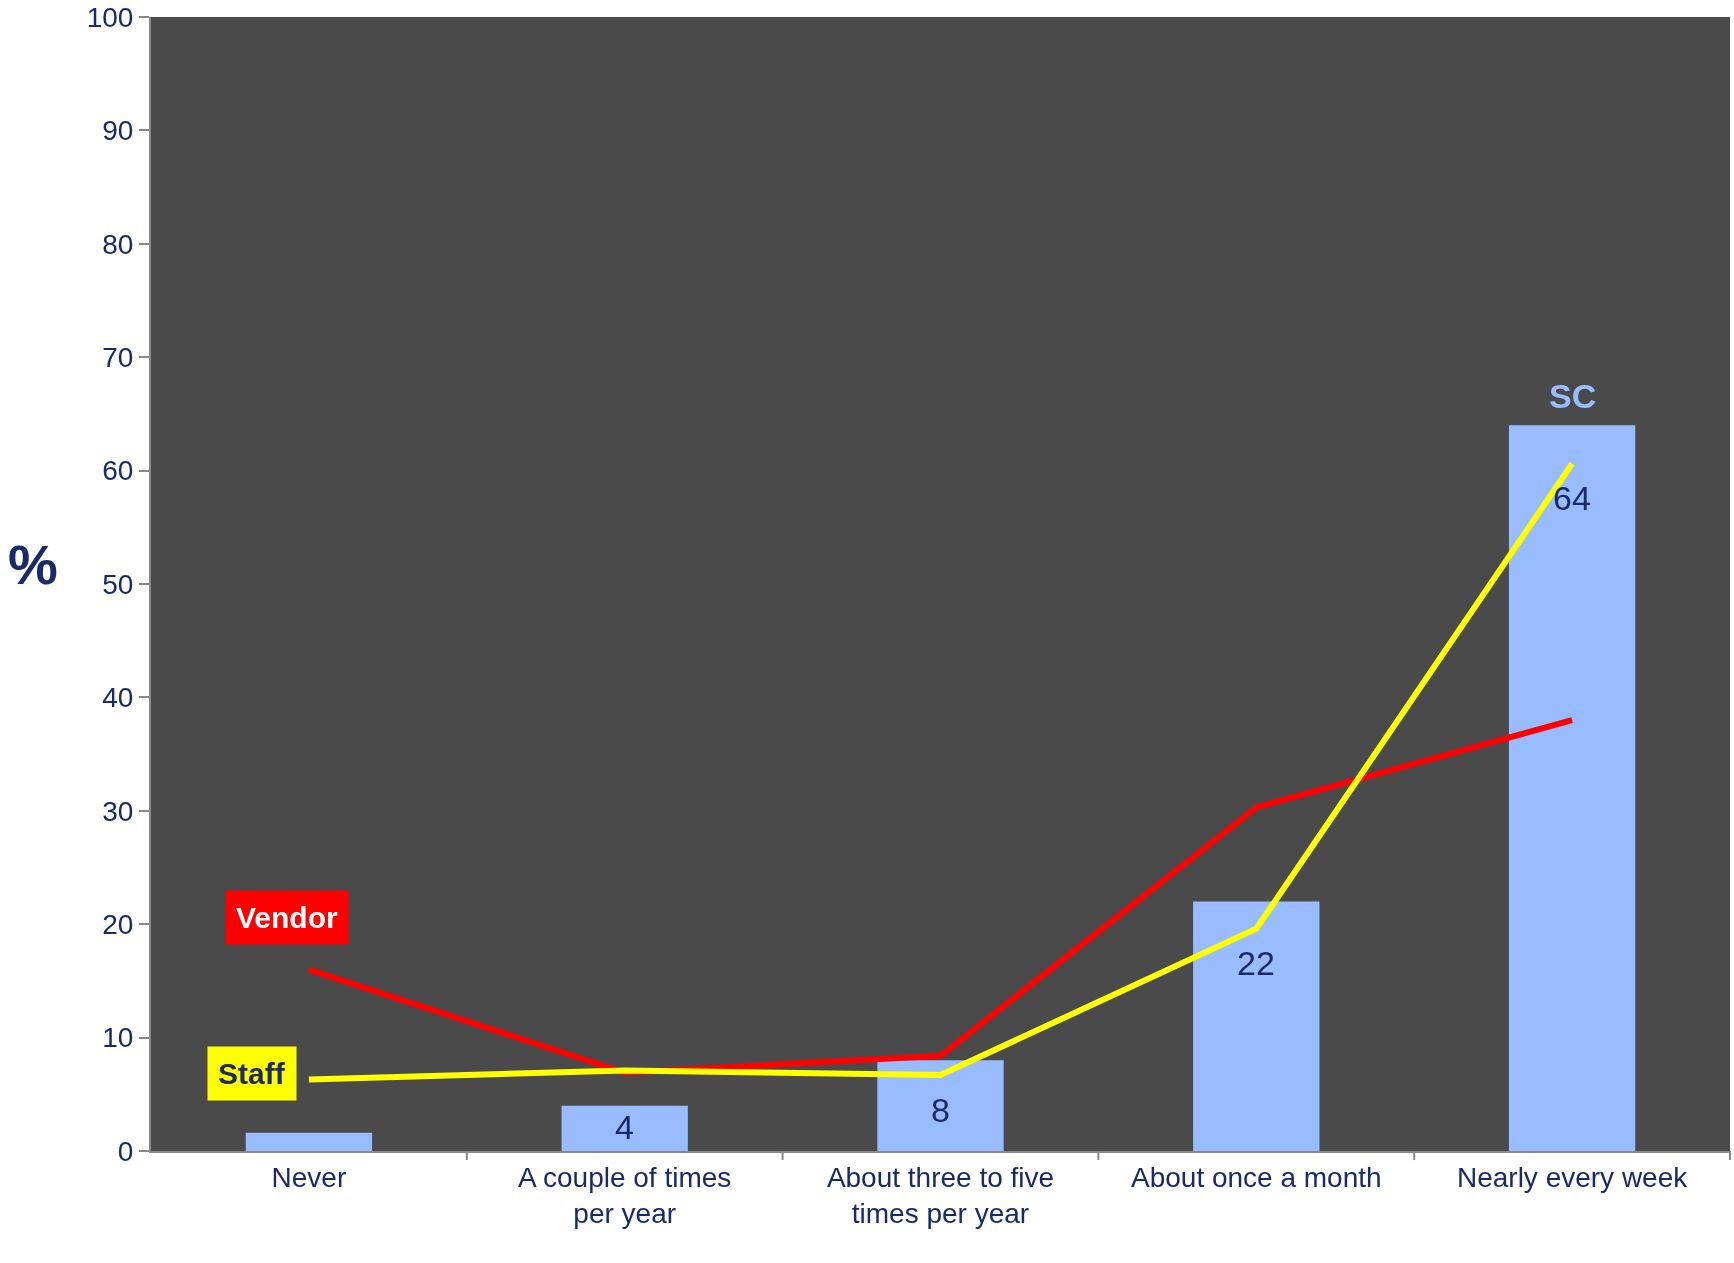 This screenshot has height=1263, width=1734. What do you see at coordinates (1256, 963) in the screenshot?
I see `data-label: 22` at bounding box center [1256, 963].